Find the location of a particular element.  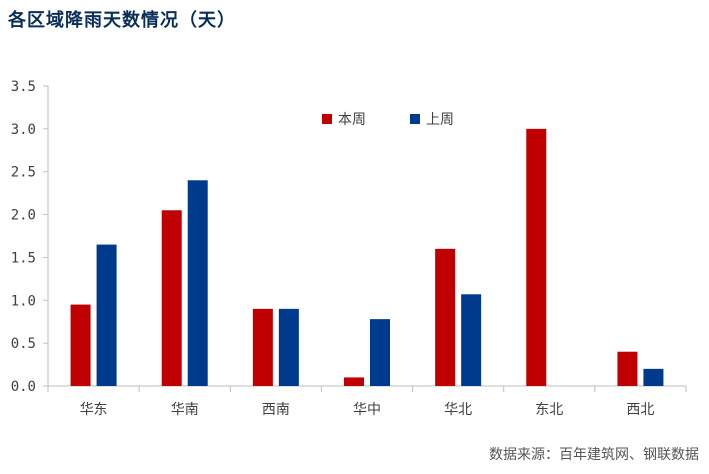

y-tick-label: 1.5 is located at coordinates (23, 258).